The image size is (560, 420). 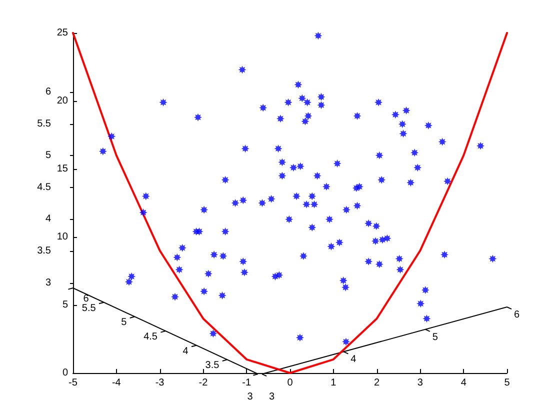 What do you see at coordinates (290, 383) in the screenshot?
I see `x-tick-label: 0` at bounding box center [290, 383].